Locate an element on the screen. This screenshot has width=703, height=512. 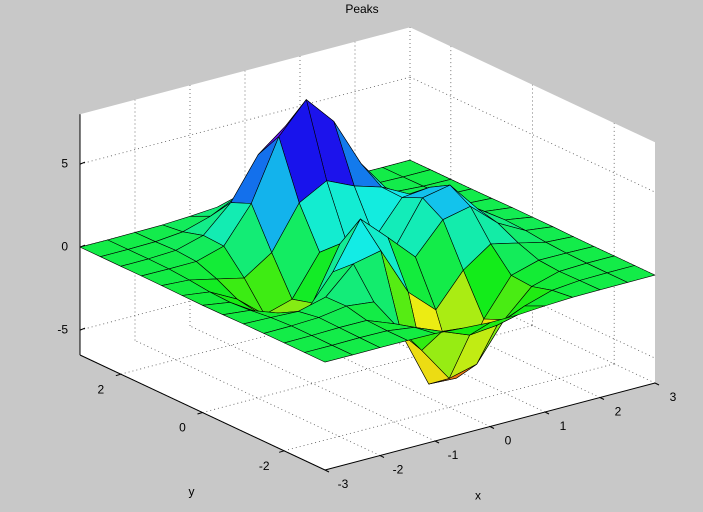
x-tick-label: 2 is located at coordinates (618, 412).